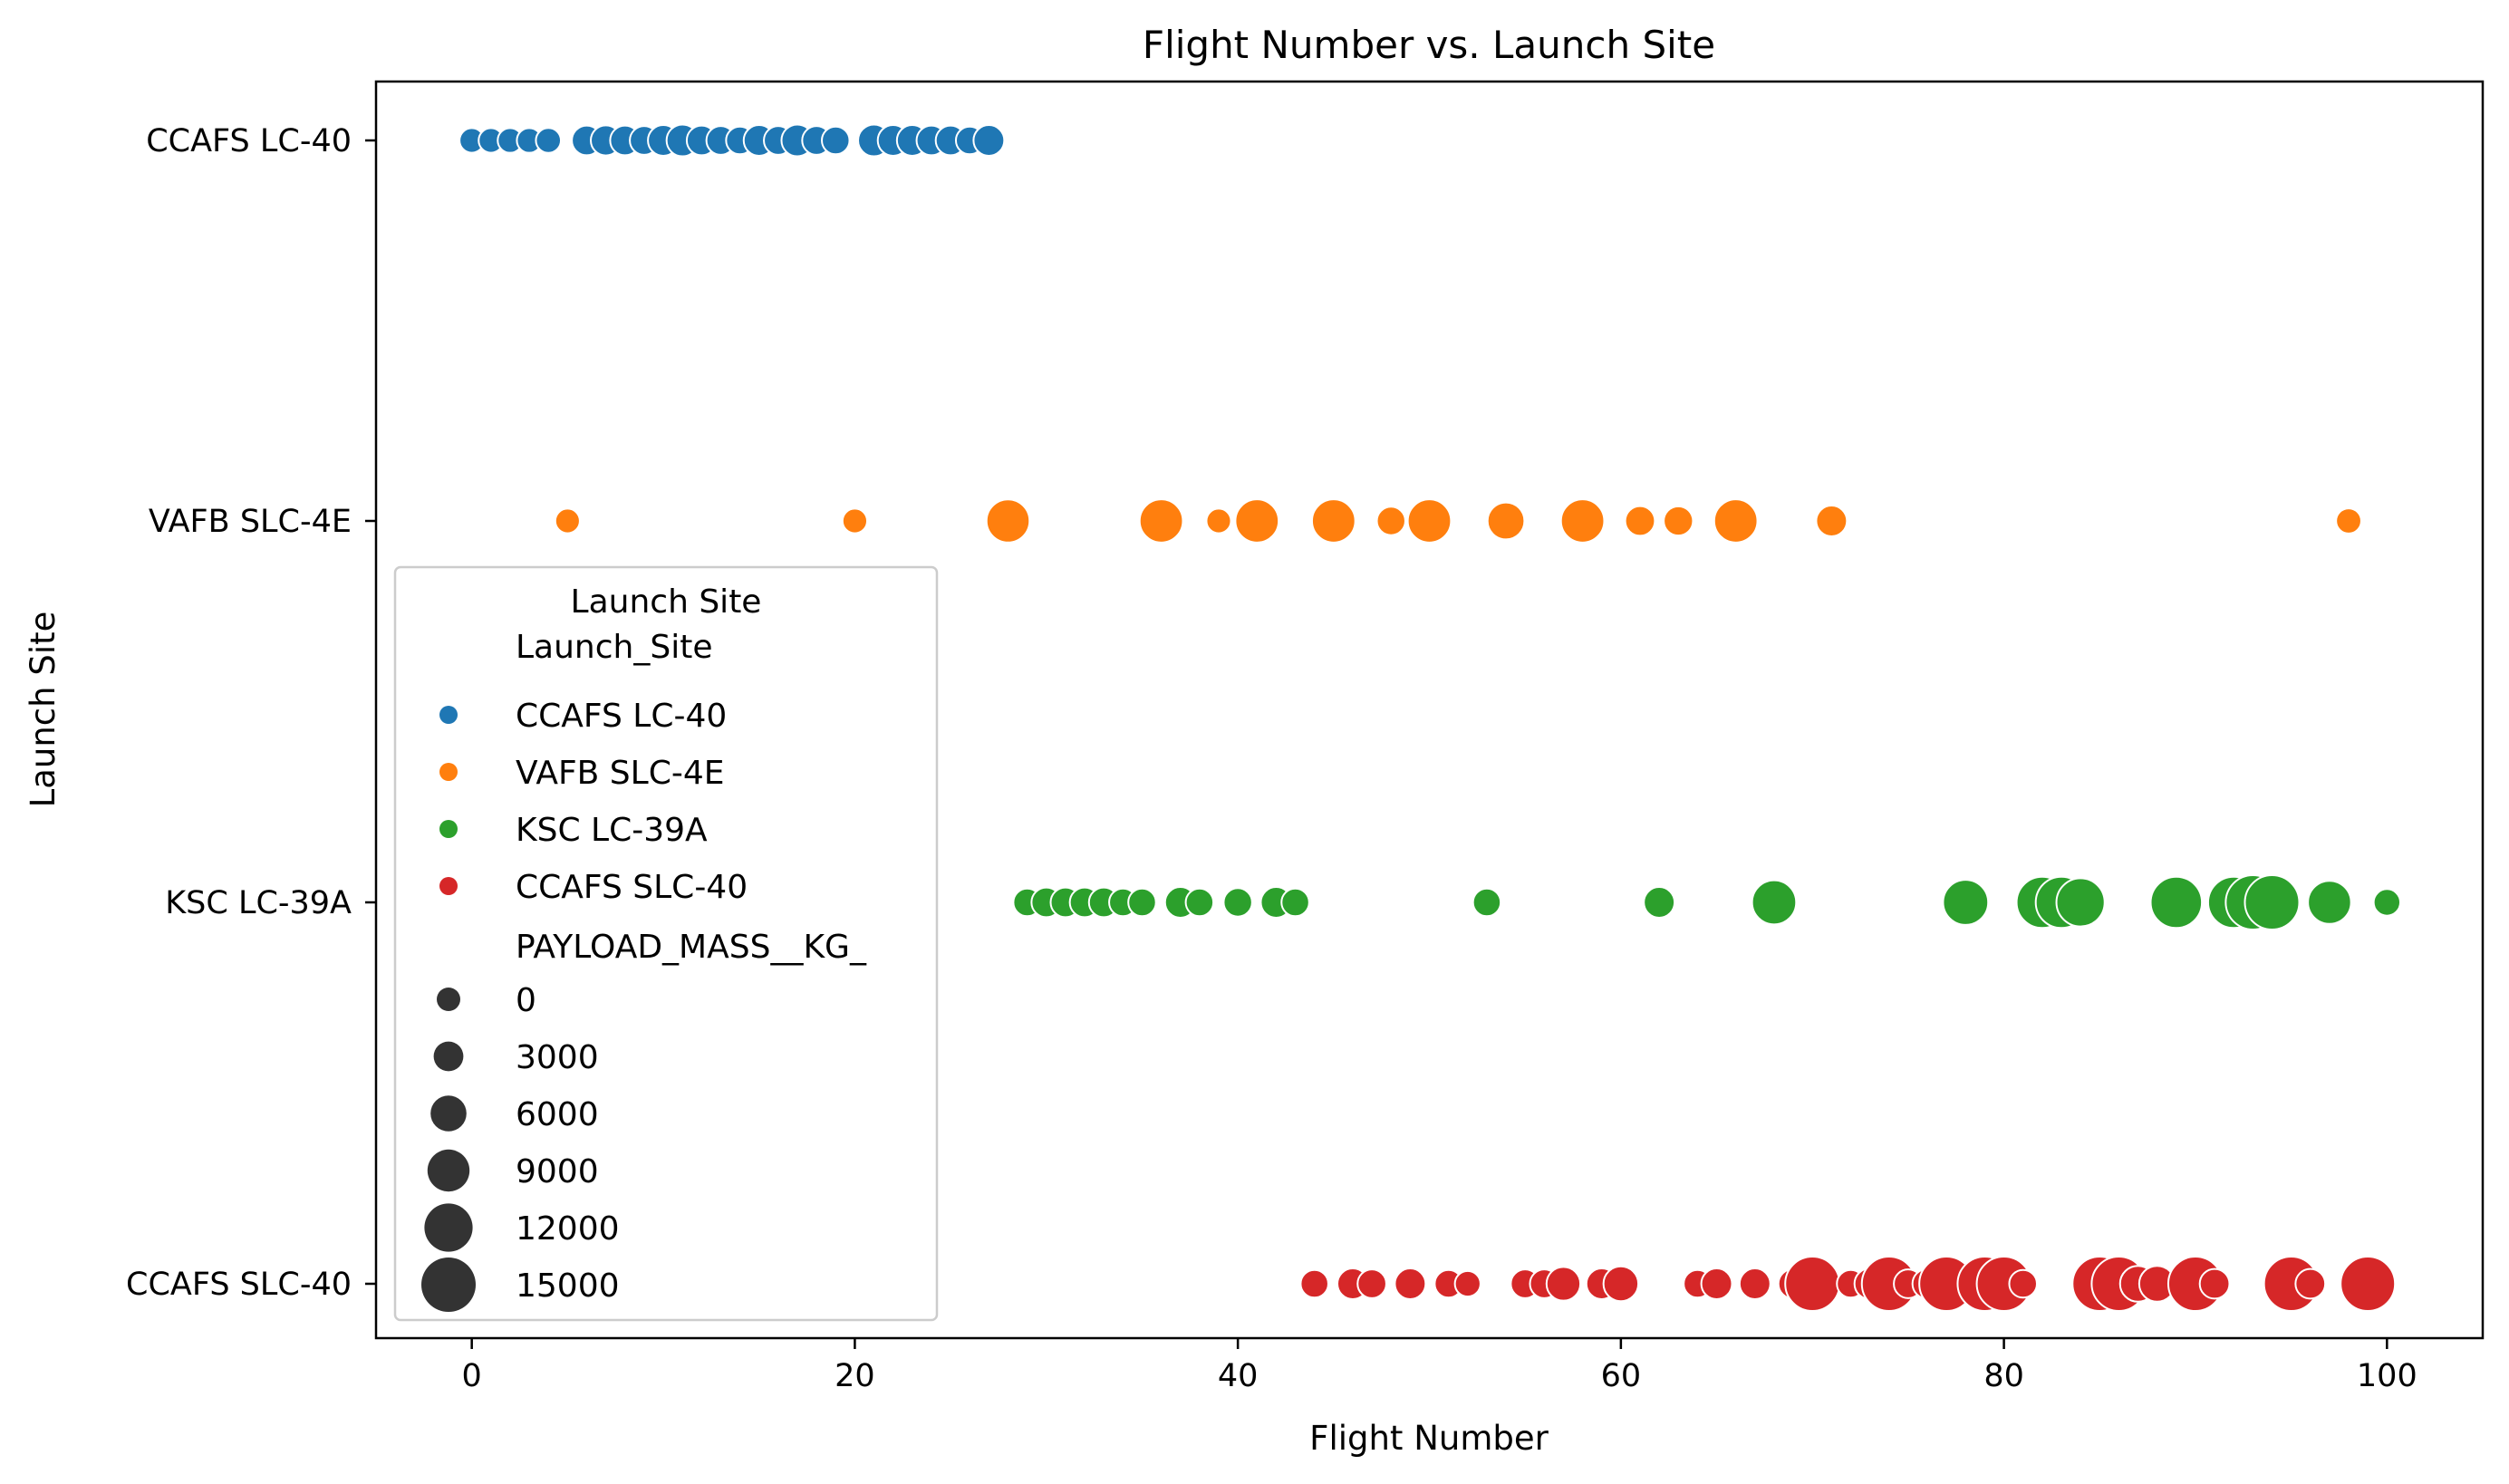 The image size is (2509, 1484). What do you see at coordinates (691, 947) in the screenshot?
I see `legend-size-header: PAYLOAD_MASS__KG_` at bounding box center [691, 947].